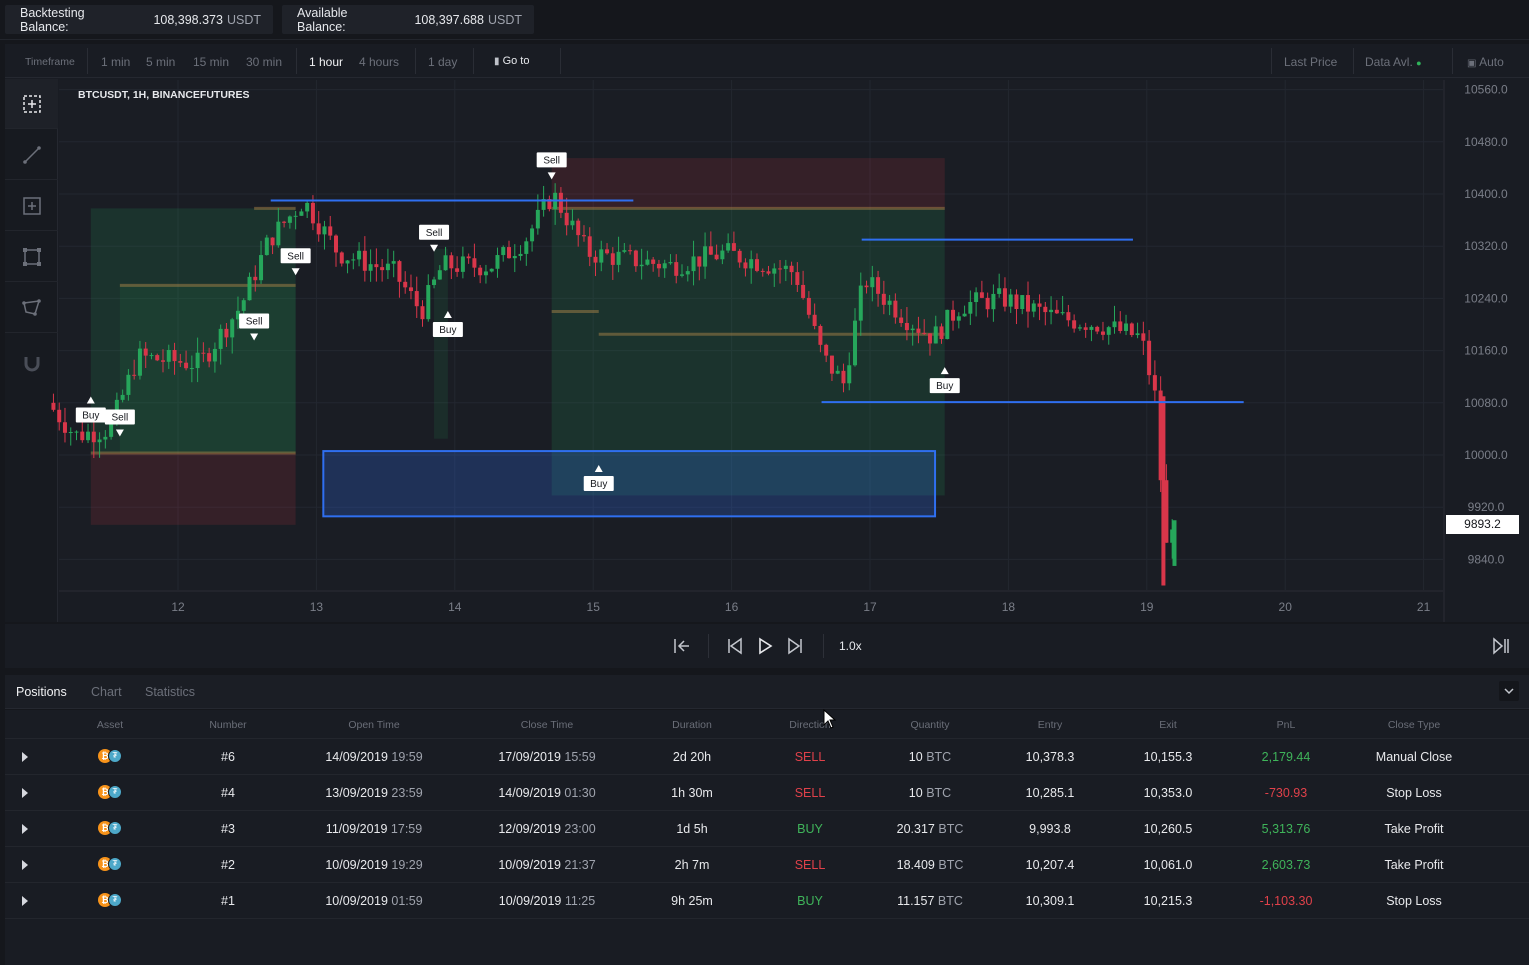 The height and width of the screenshot is (965, 1529). Describe the element at coordinates (31, 308) in the screenshot. I see `path-tool` at that location.